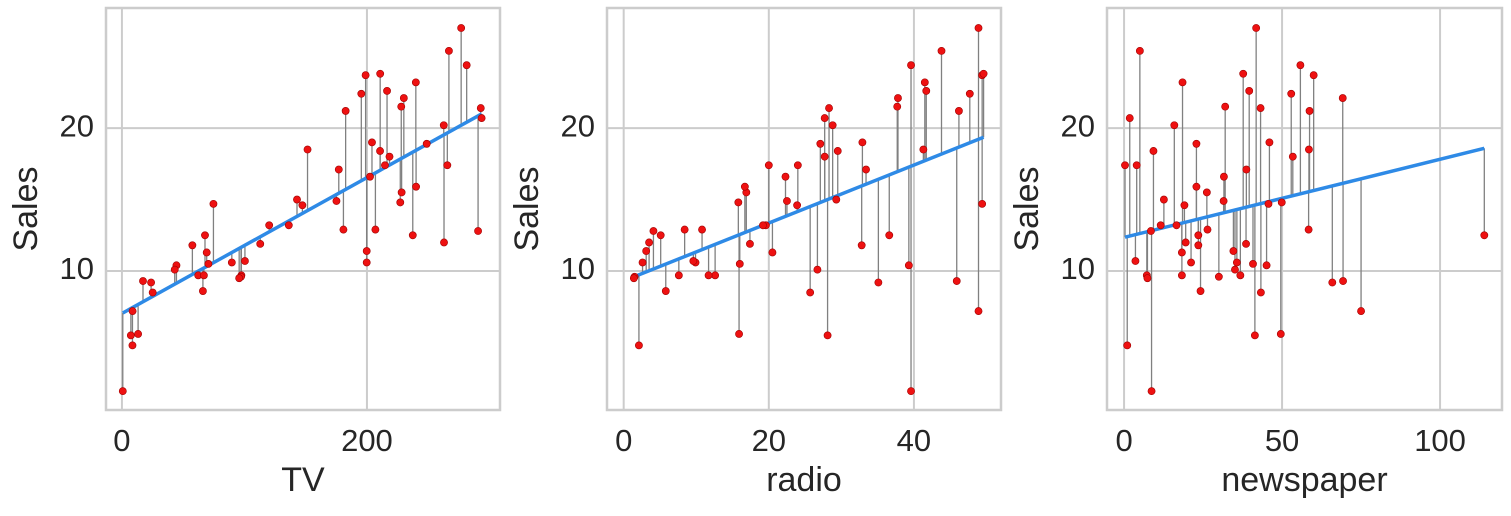 This screenshot has height=516, width=1511. I want to click on y-tick-label: 10, so click(1078, 268).